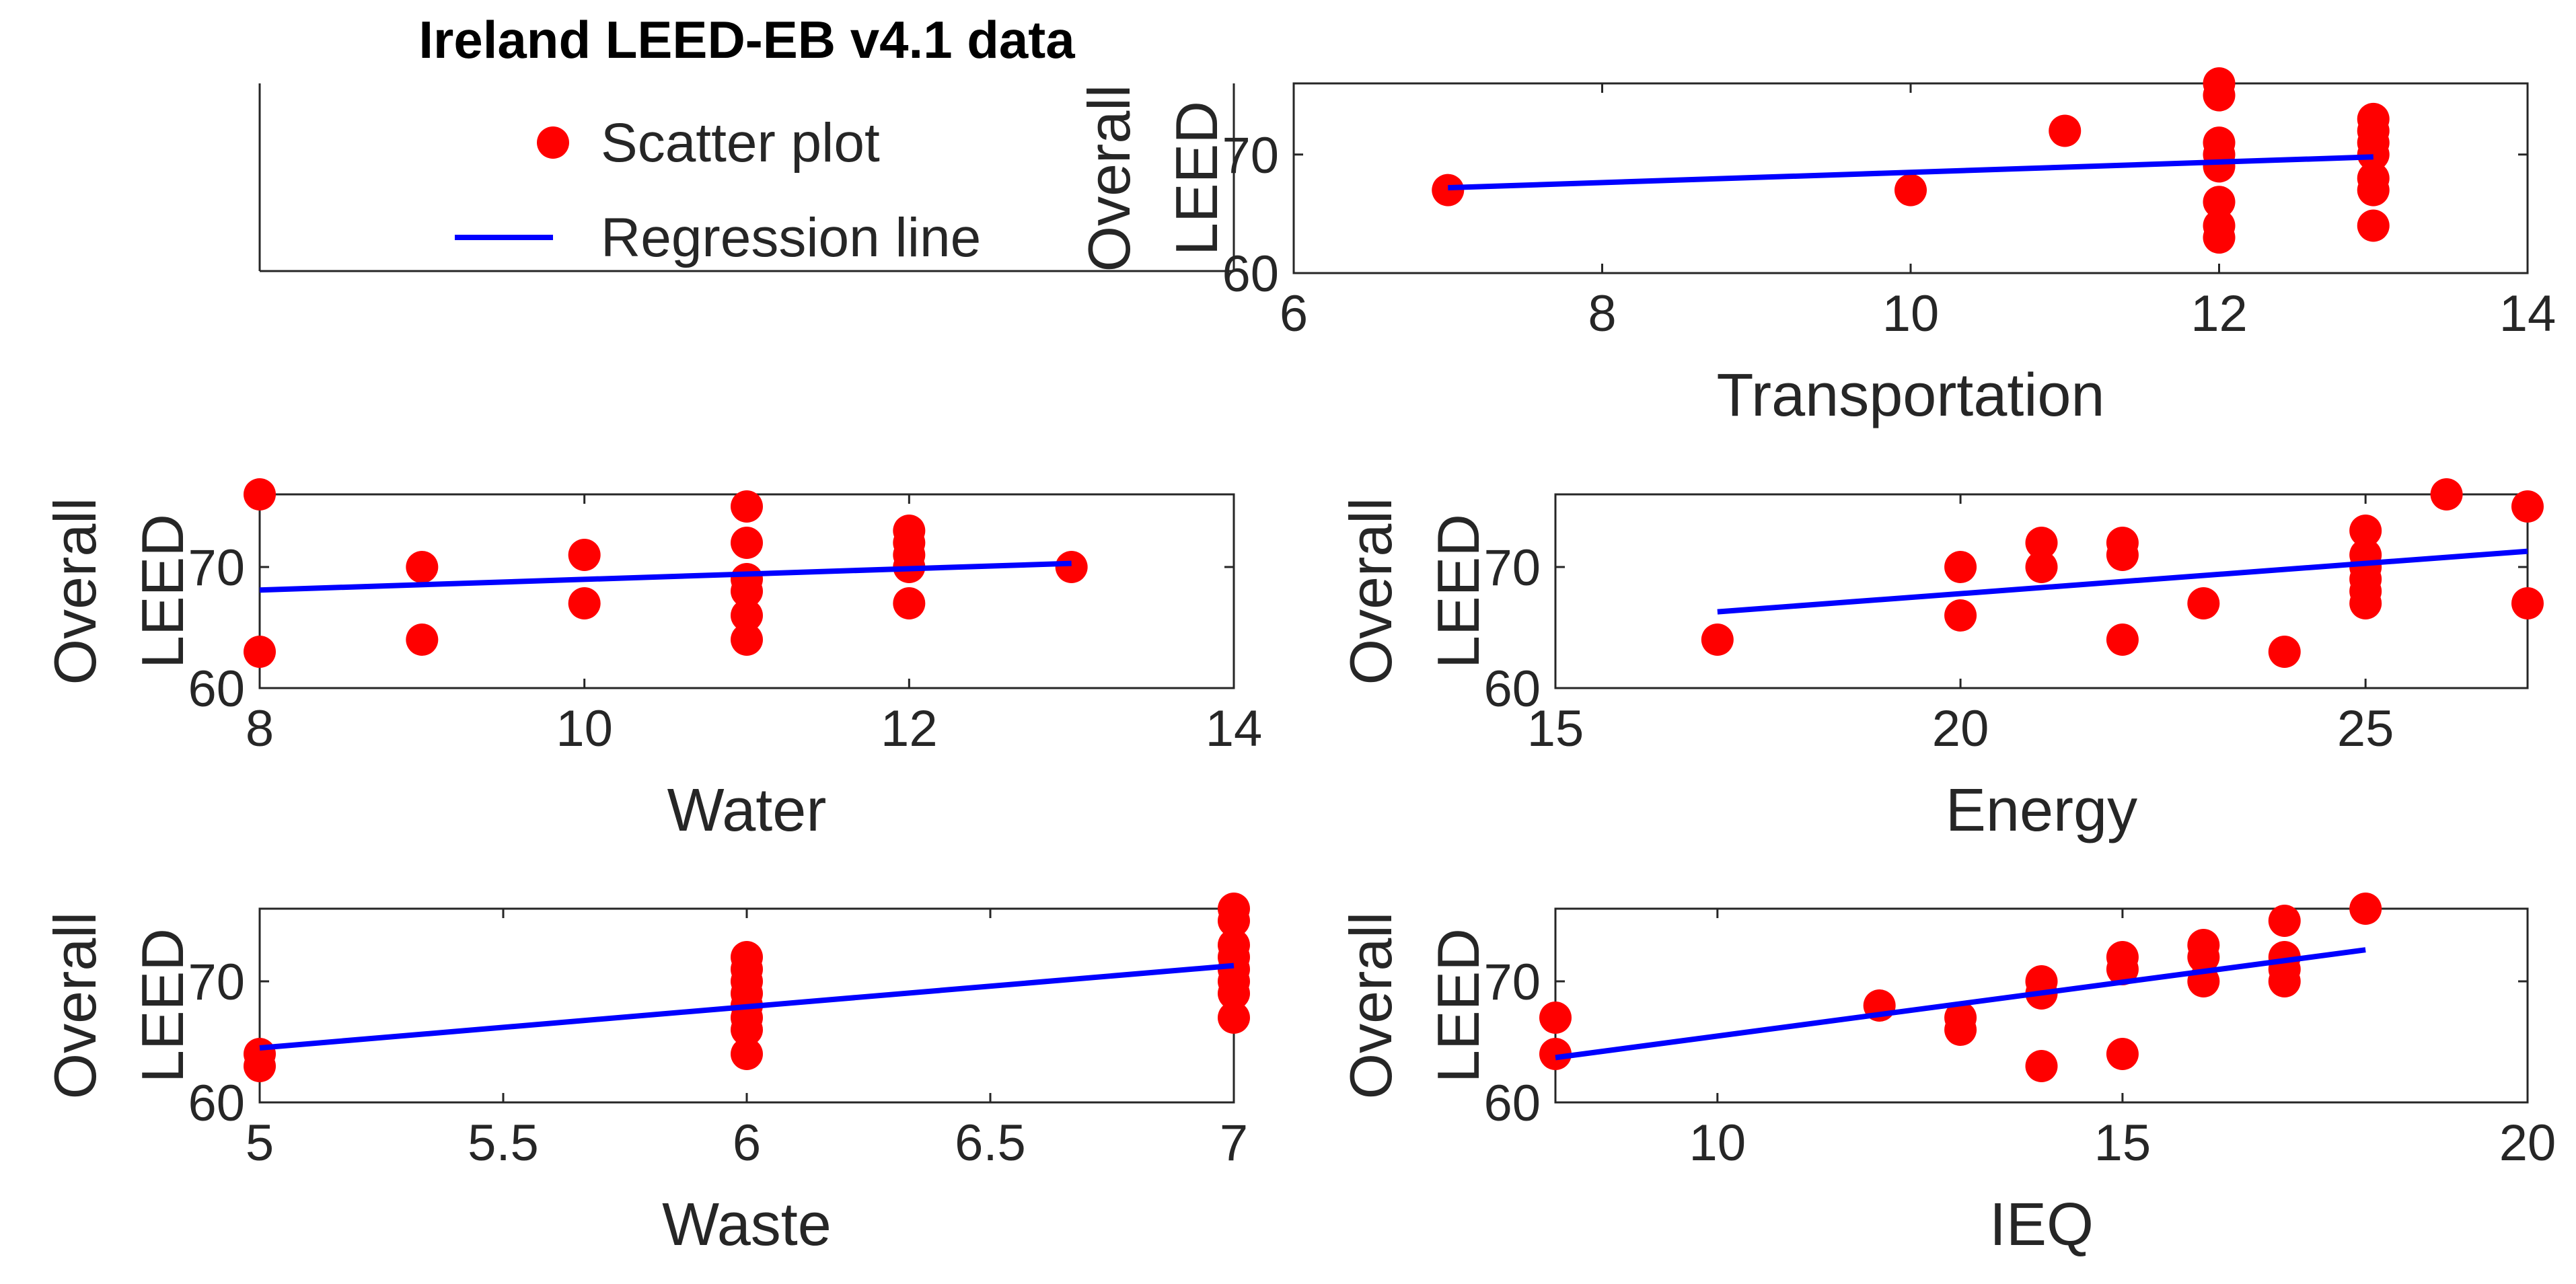 The height and width of the screenshot is (1284, 2576). I want to click on ieq-y-tick-label: 60, so click(1512, 1103).